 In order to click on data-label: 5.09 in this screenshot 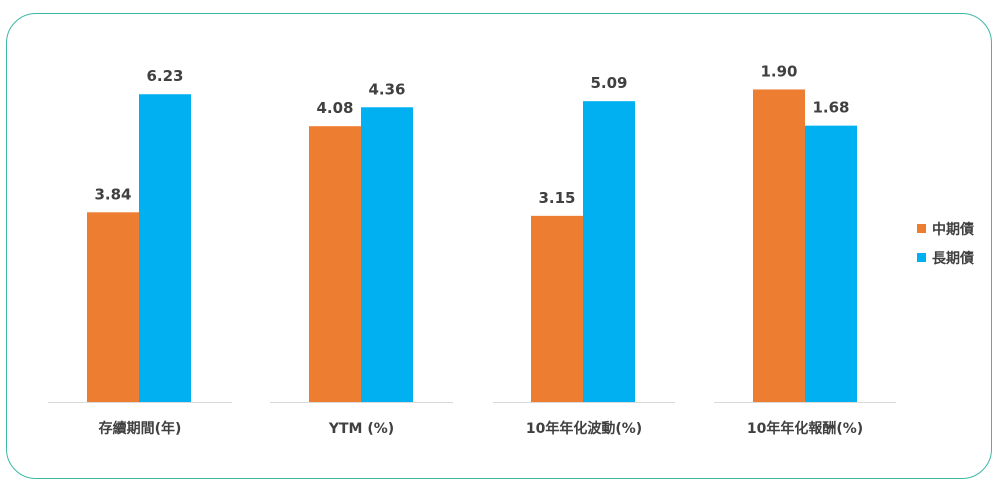, I will do `click(608, 83)`.